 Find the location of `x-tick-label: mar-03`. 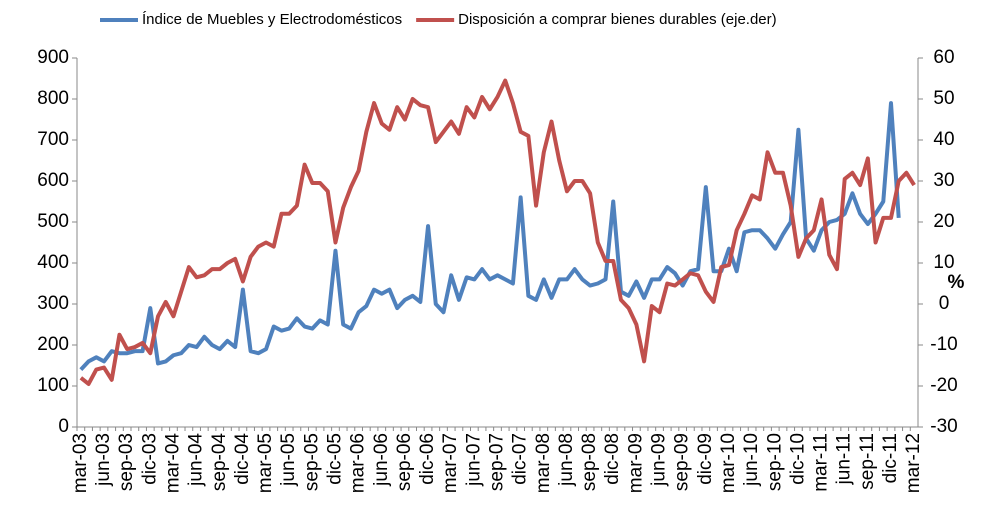

x-tick-label: mar-03 is located at coordinates (80, 463).